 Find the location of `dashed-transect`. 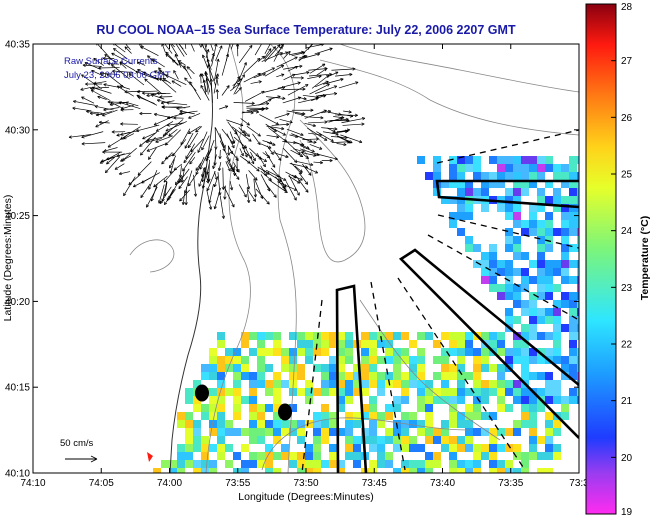

dashed-transect is located at coordinates (508, 231).